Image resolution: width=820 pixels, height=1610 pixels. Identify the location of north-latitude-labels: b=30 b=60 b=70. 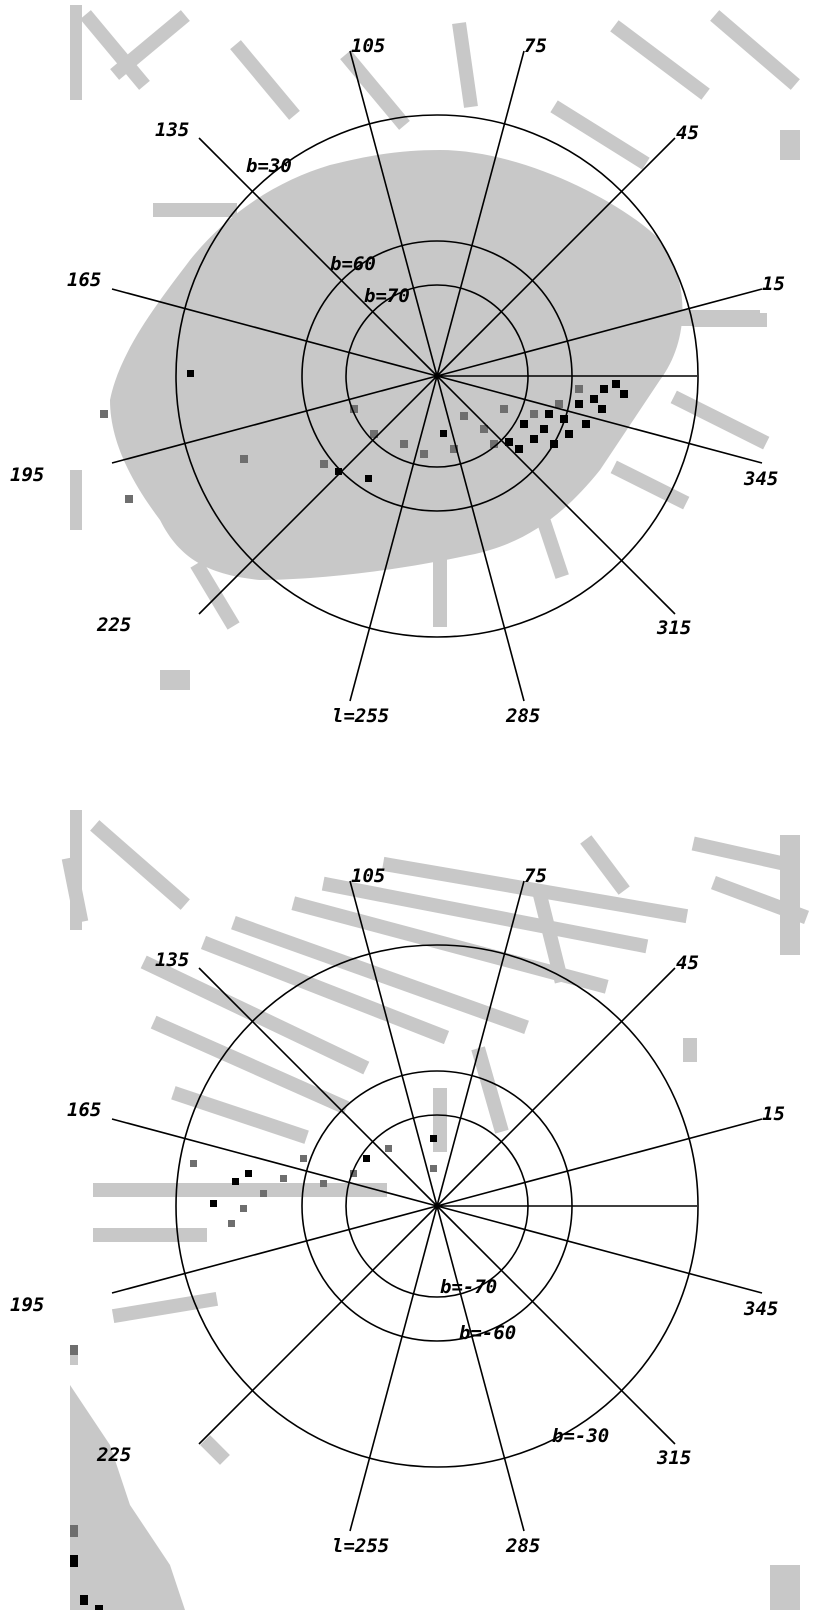
(328, 231).